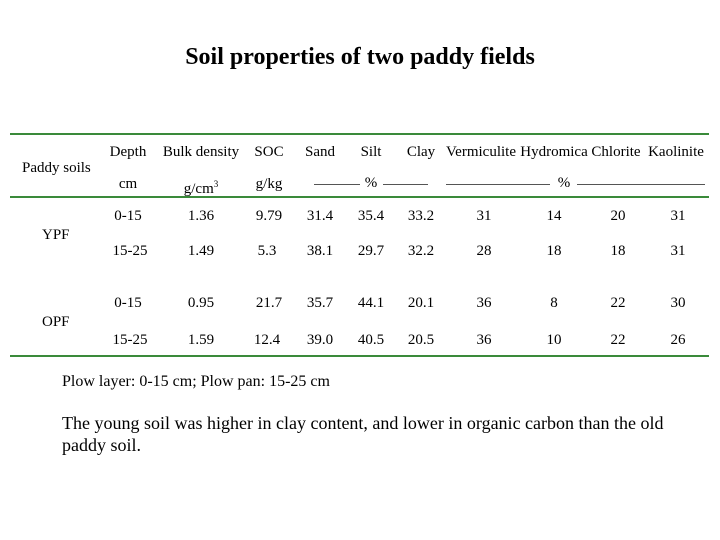 Image resolution: width=720 pixels, height=540 pixels. What do you see at coordinates (371, 216) in the screenshot?
I see `cell-silt: 35.4` at bounding box center [371, 216].